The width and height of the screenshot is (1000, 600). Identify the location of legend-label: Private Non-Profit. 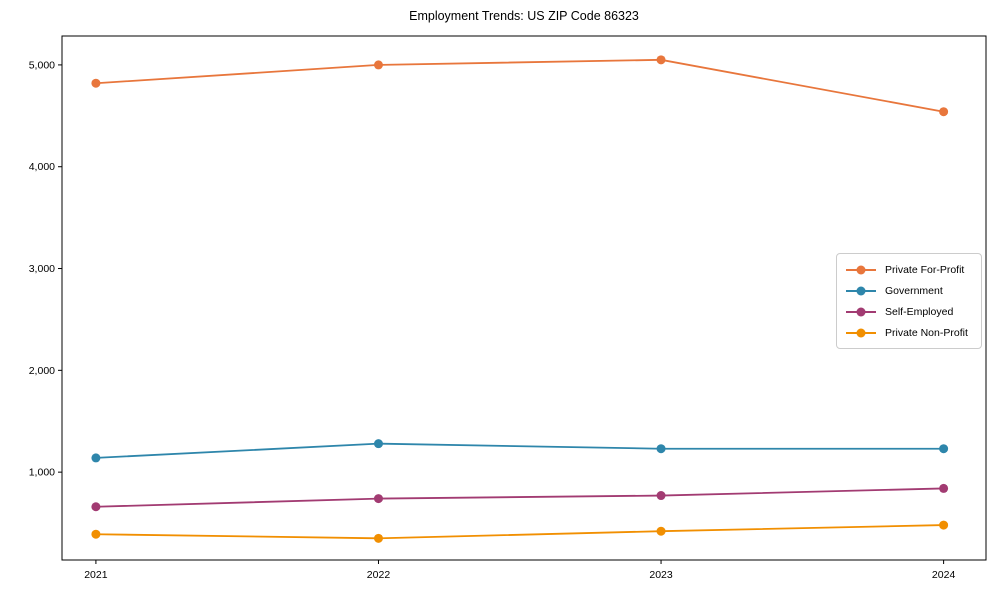
(926, 332).